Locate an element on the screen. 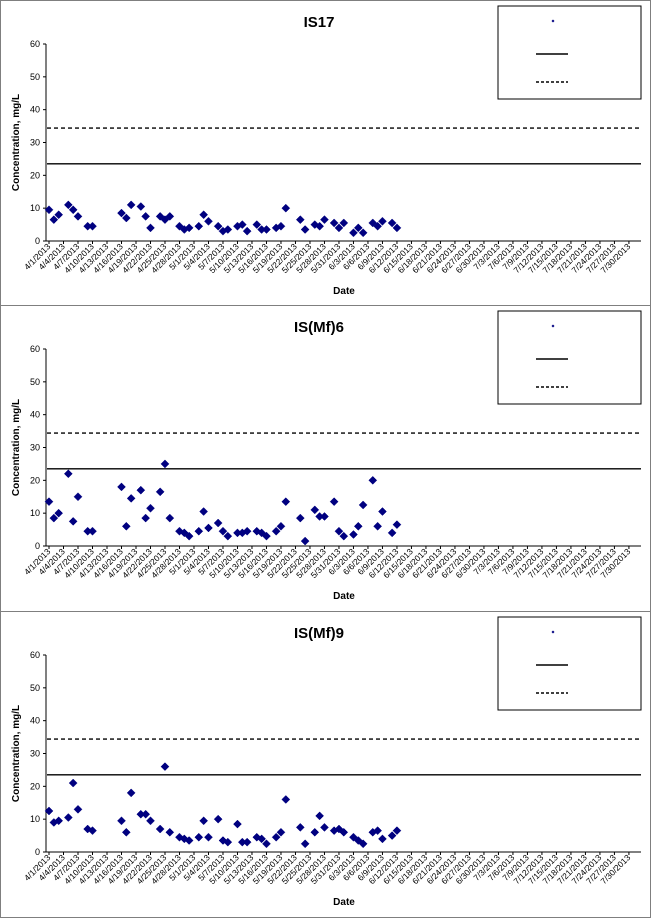 Image resolution: width=651 pixels, height=918 pixels. y-tick-label: 20 is located at coordinates (35, 480).